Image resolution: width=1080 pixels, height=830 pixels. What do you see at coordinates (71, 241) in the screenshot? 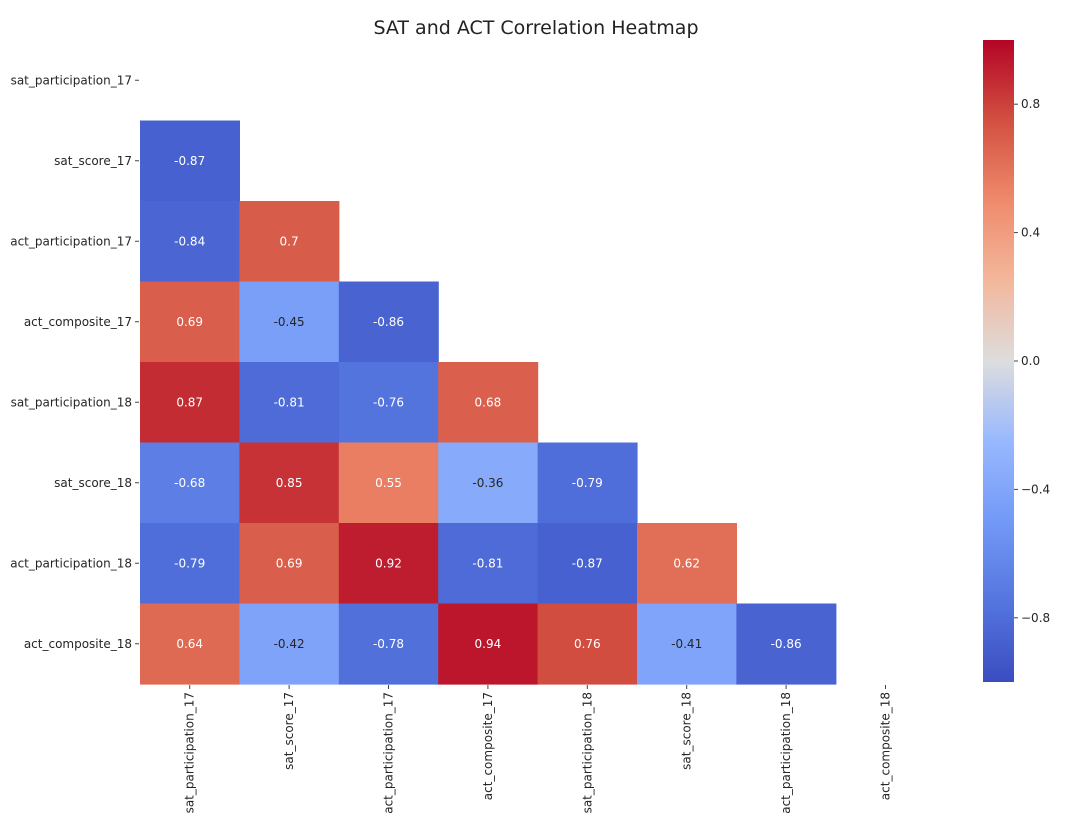
I see `y-tick-label: act_participation_17` at bounding box center [71, 241].